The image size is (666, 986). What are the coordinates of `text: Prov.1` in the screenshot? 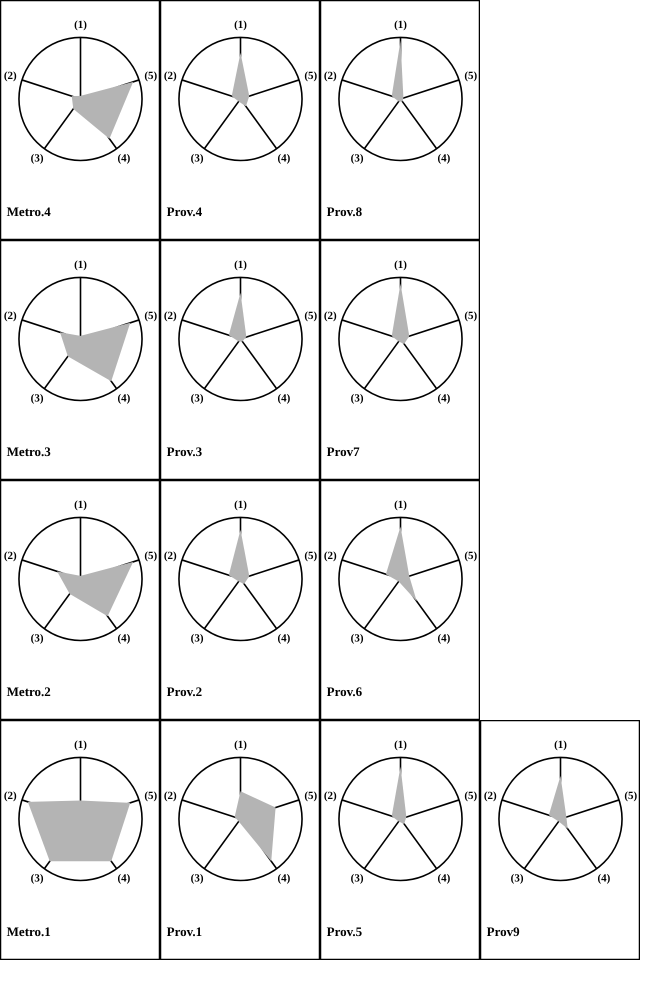 It's located at (184, 931).